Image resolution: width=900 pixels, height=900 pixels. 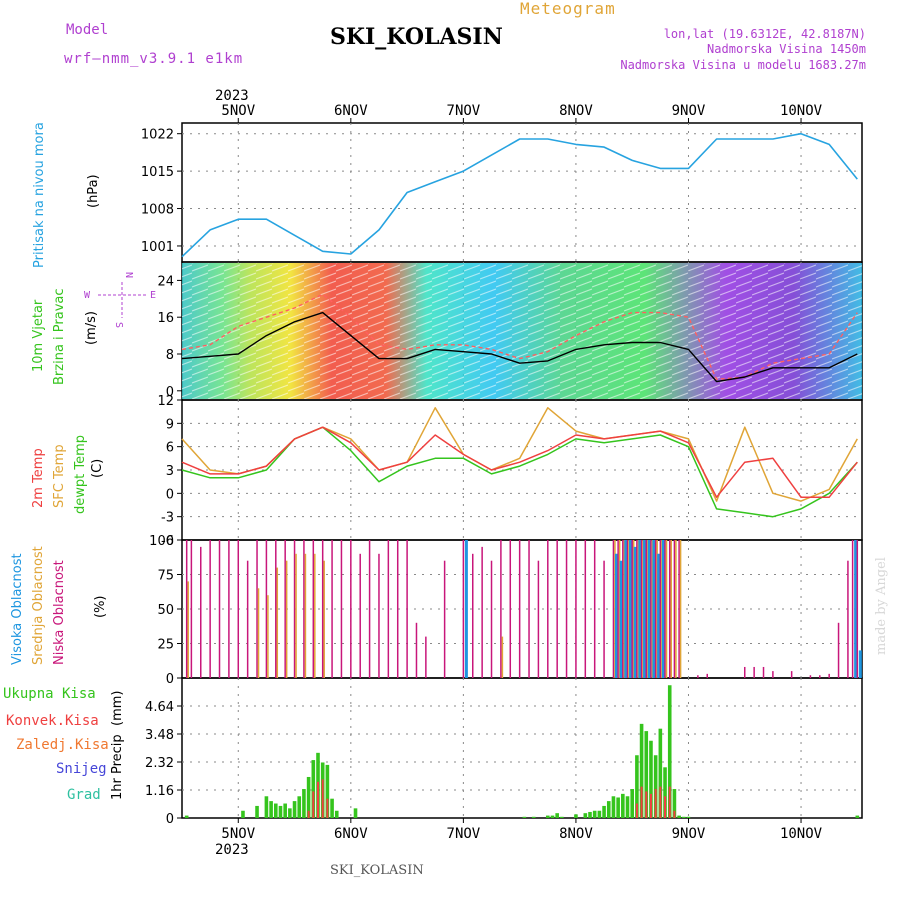 I want to click on lonlat-text: lon,lat (19.6312E, 42.8187N), so click(x=765, y=34).